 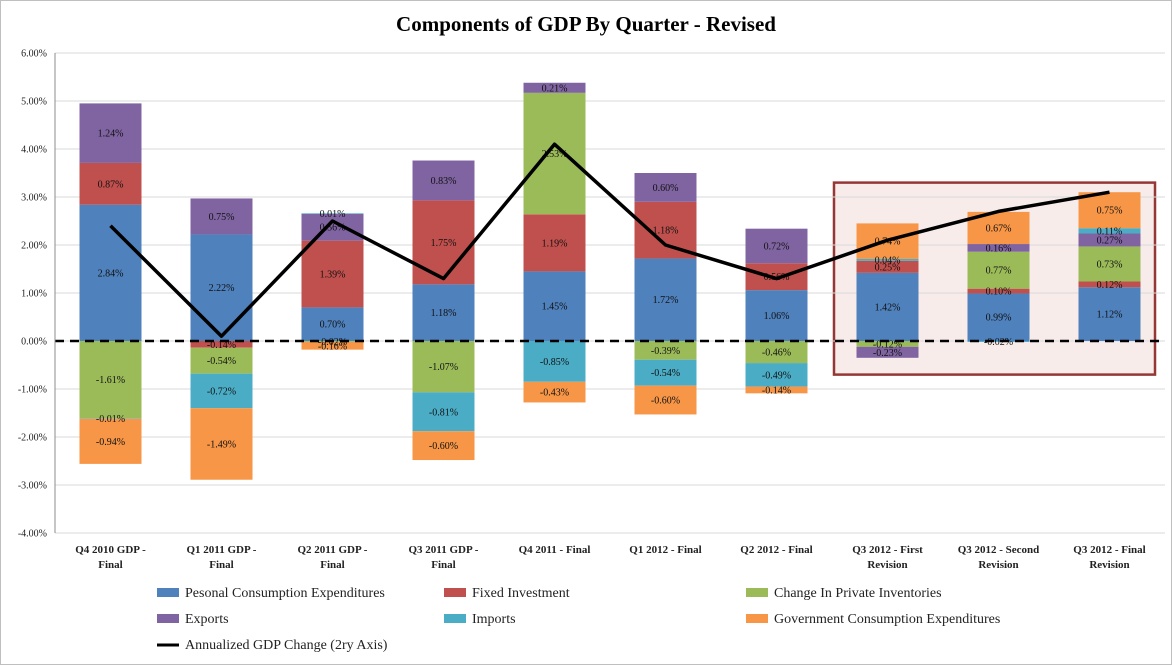 What do you see at coordinates (34, 150) in the screenshot?
I see `y-tick-label: 4.00%` at bounding box center [34, 150].